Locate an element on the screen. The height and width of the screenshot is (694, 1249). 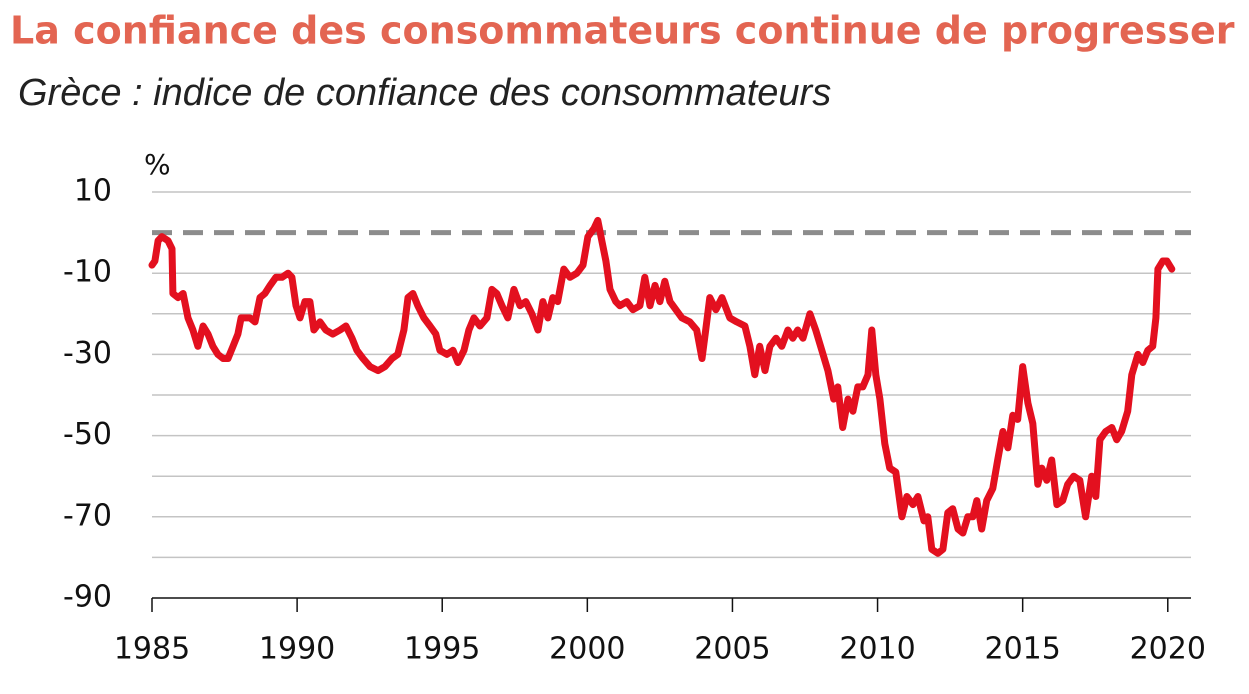
y-unit: % is located at coordinates (157, 164).